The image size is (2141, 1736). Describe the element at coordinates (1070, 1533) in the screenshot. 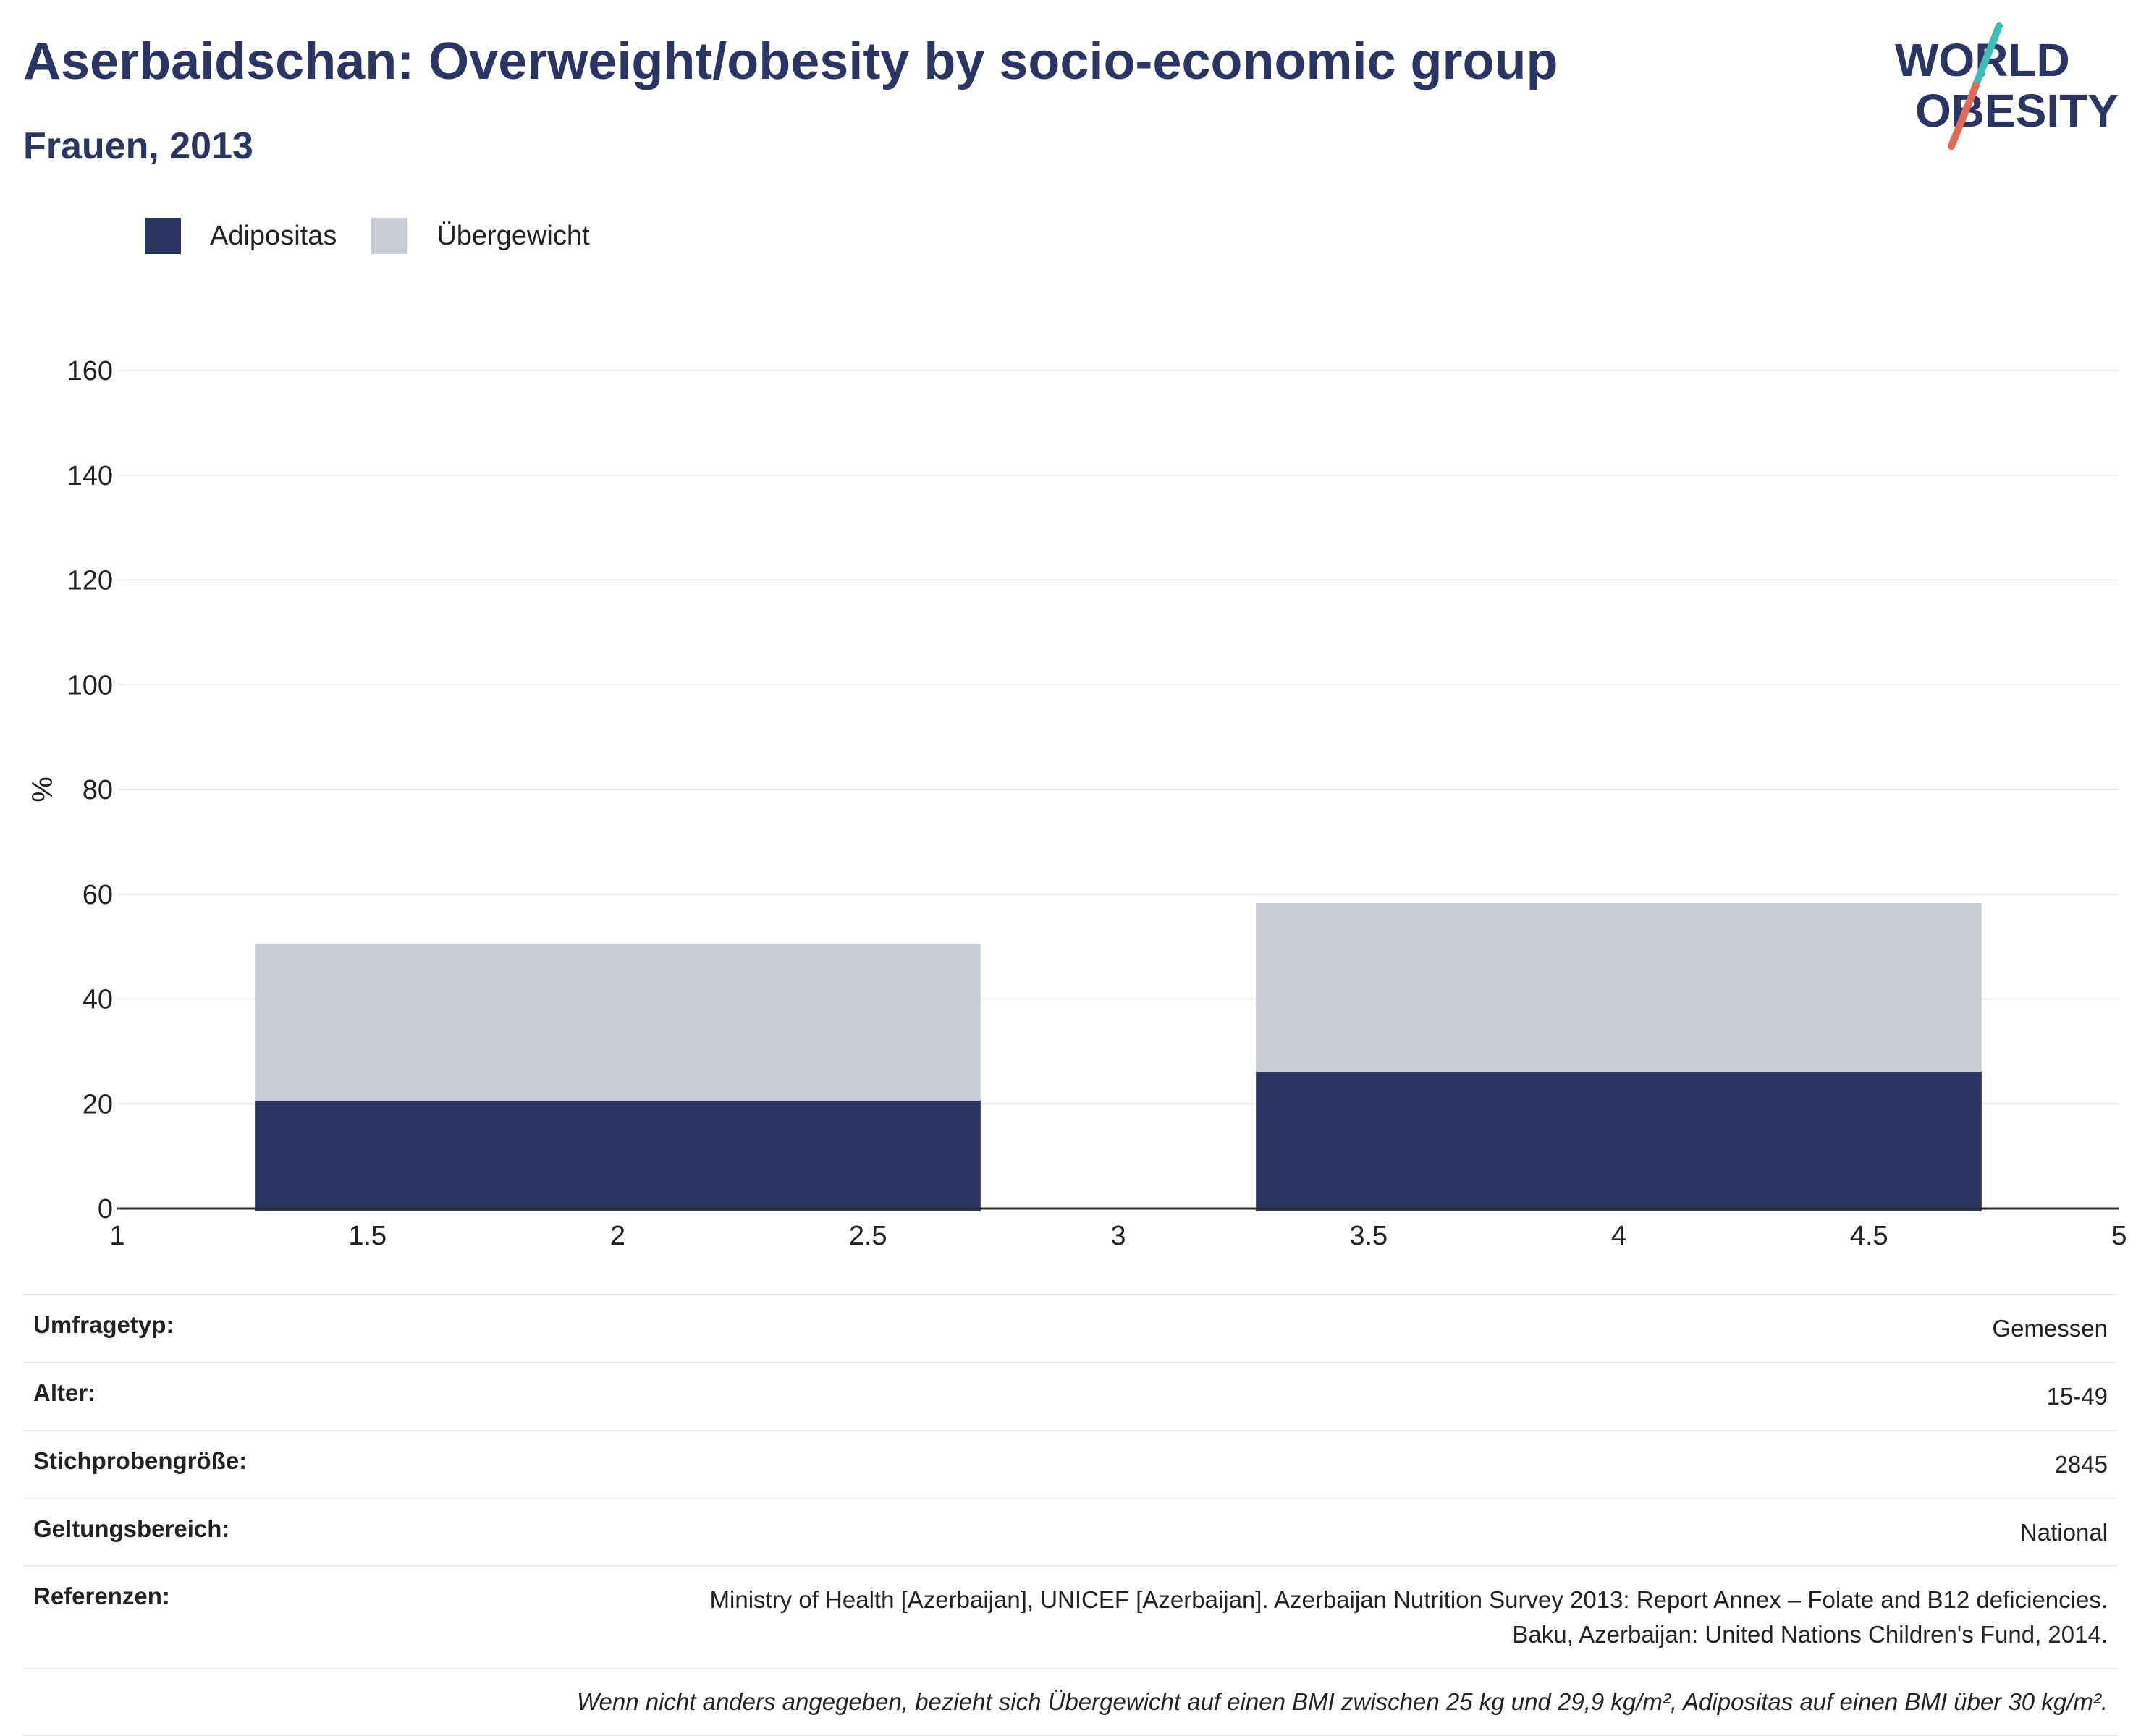

I see `info-row-scope: Geltungsbereich: National` at that location.